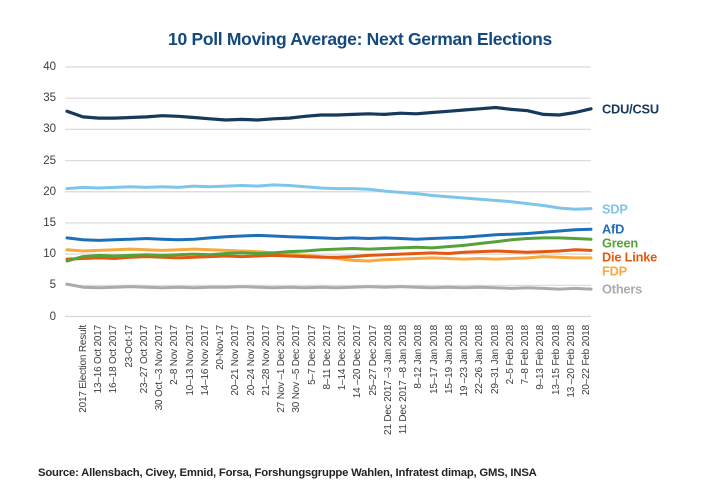 The image size is (720, 500). What do you see at coordinates (622, 289) in the screenshot?
I see `legend-others: Others` at bounding box center [622, 289].